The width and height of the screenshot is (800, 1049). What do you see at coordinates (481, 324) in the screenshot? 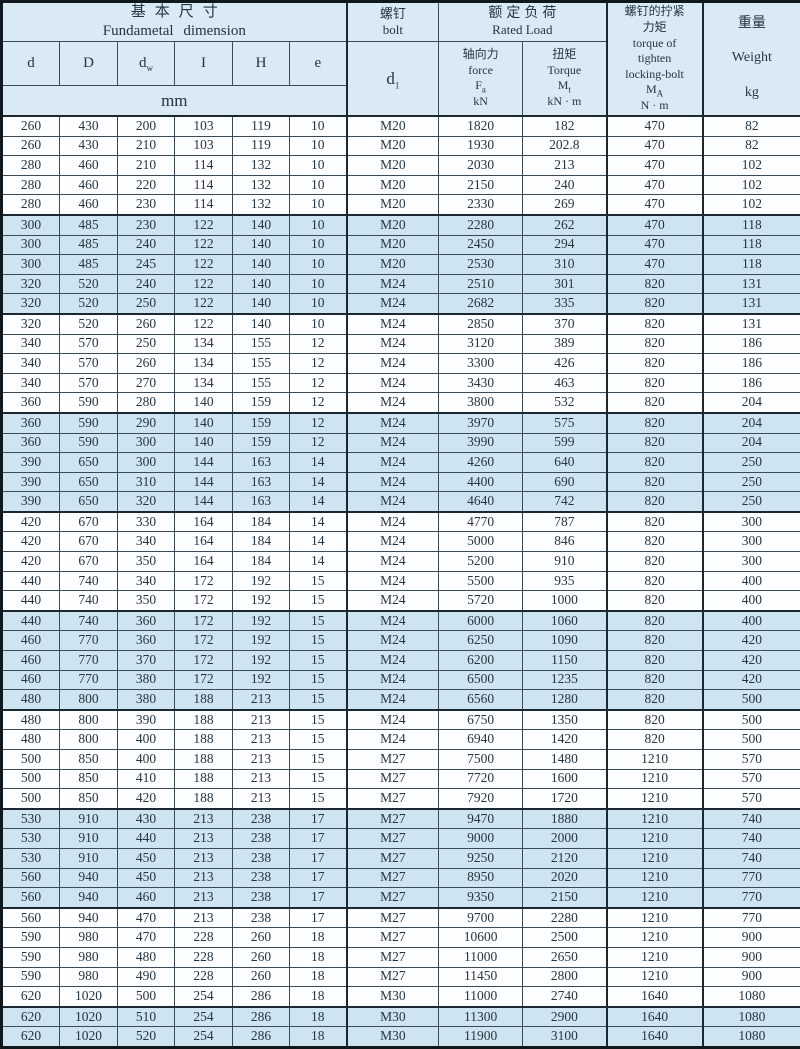
I see `cell: 2850` at bounding box center [481, 324].